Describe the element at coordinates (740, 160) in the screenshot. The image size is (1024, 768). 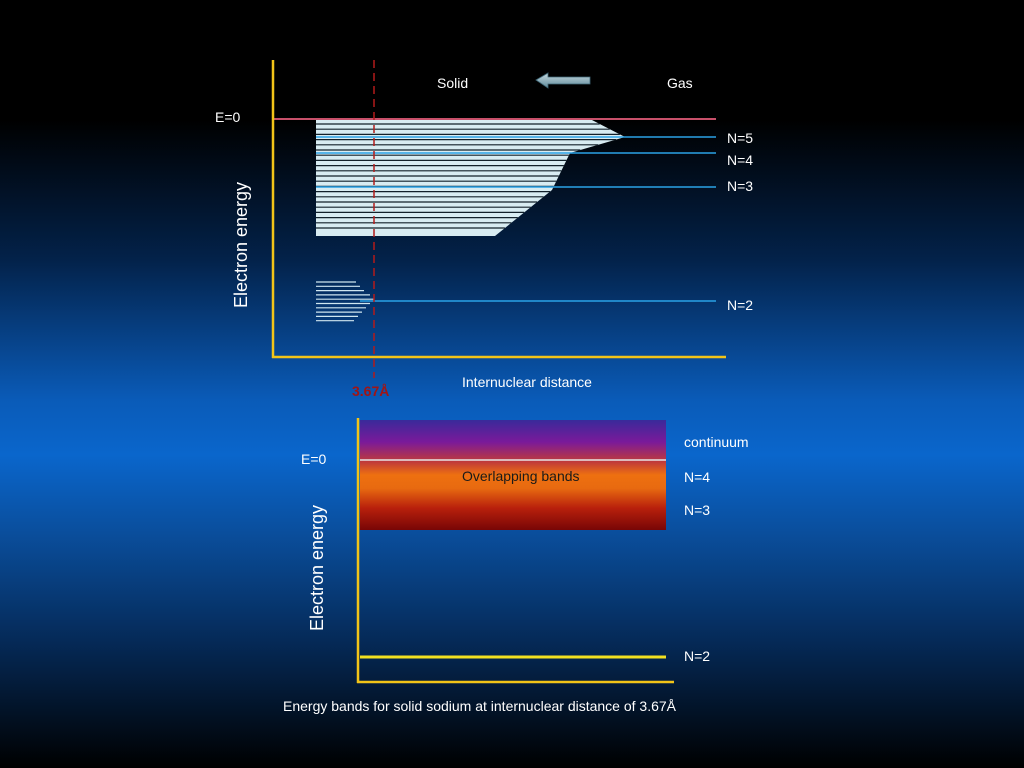
I see `top-level-n4-label: N=4` at that location.